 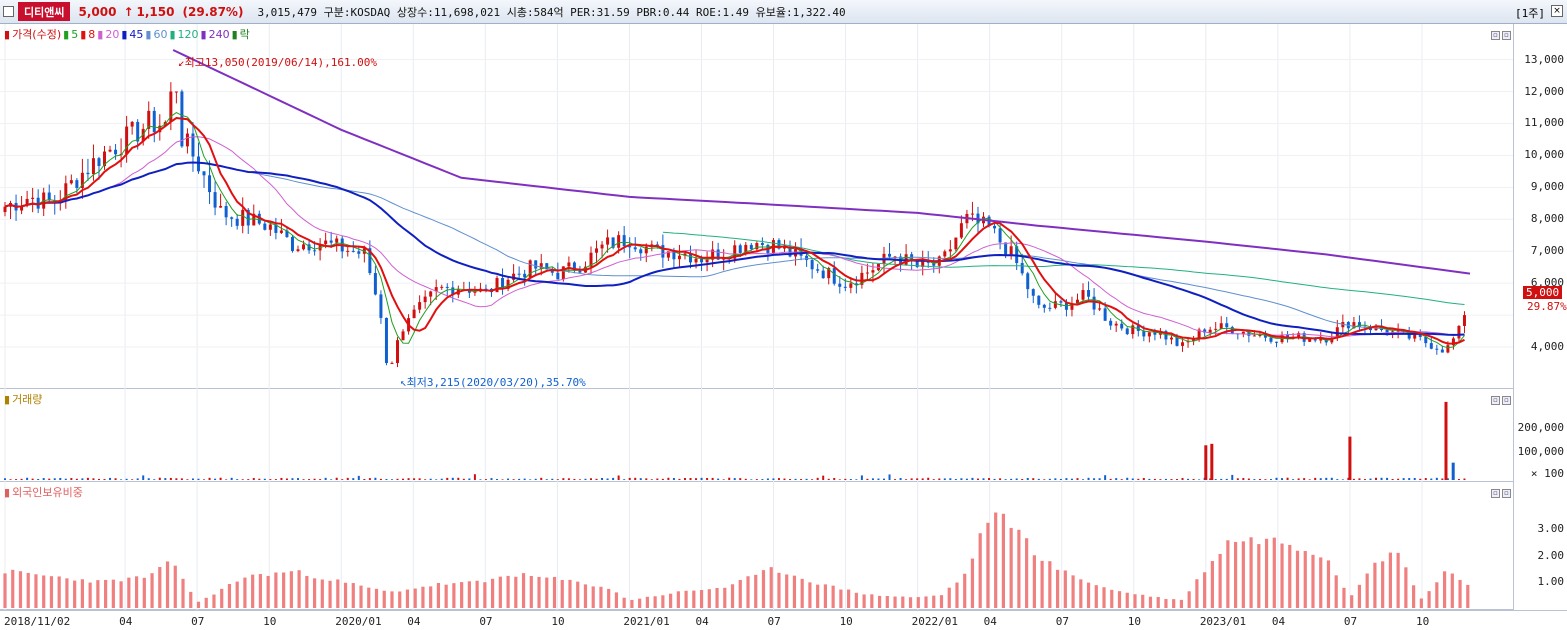 What do you see at coordinates (1540, 427) in the screenshot?
I see `y-tick-label: 200,000` at bounding box center [1540, 427].